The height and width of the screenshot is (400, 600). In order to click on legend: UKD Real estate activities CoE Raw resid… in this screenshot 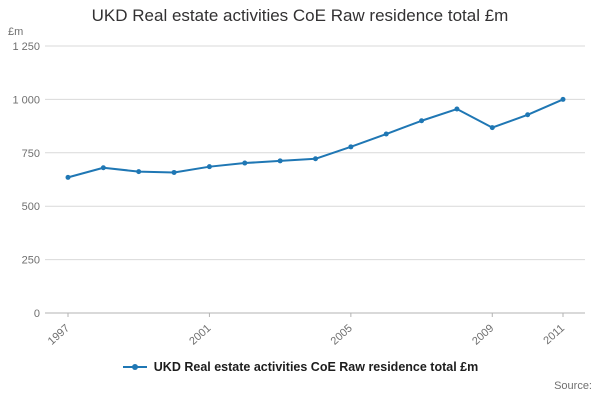, I will do `click(300, 367)`.